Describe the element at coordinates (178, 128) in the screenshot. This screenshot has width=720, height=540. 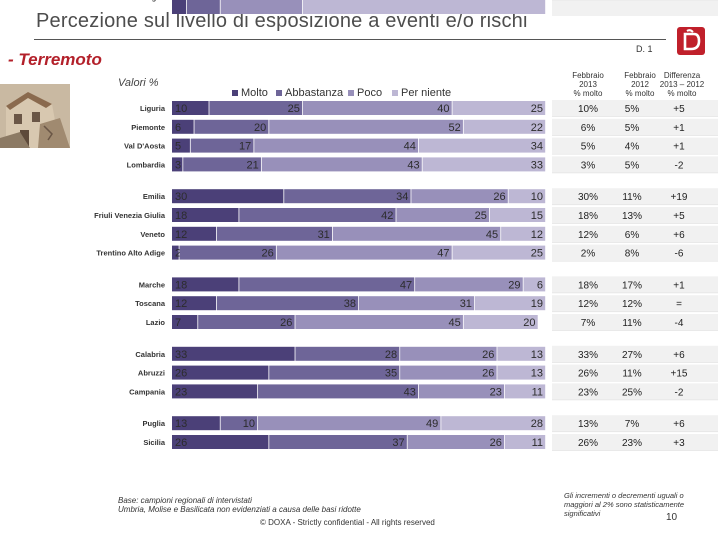
I see `bar-label-piemonte-molto: 6` at that location.